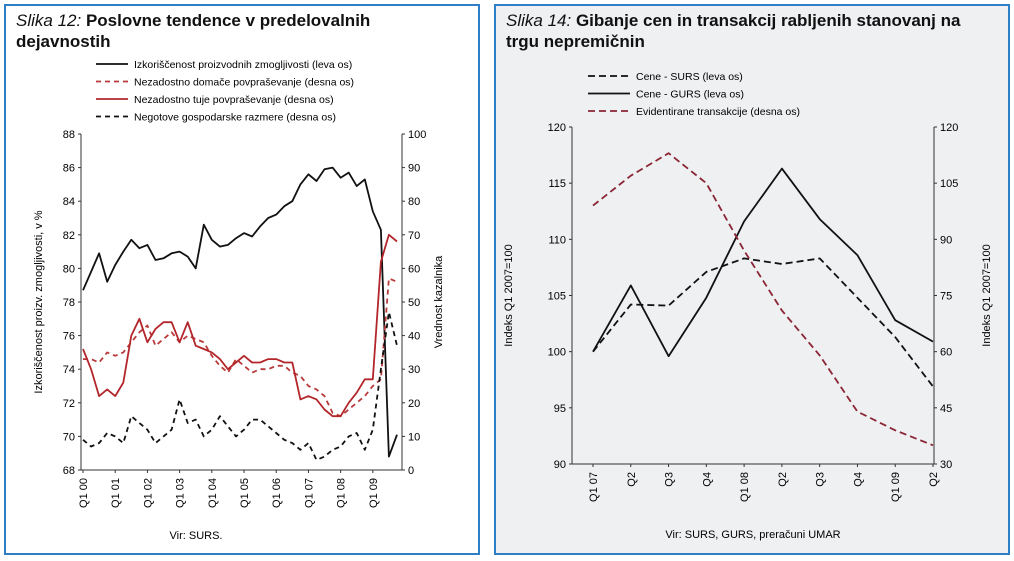  I want to click on legend-label: Cene - SURS (leva os), so click(689, 77).